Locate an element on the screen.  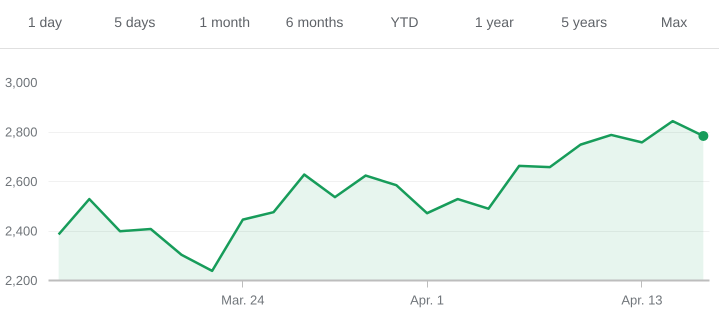
y-tick-label: 2,200 is located at coordinates (21, 280).